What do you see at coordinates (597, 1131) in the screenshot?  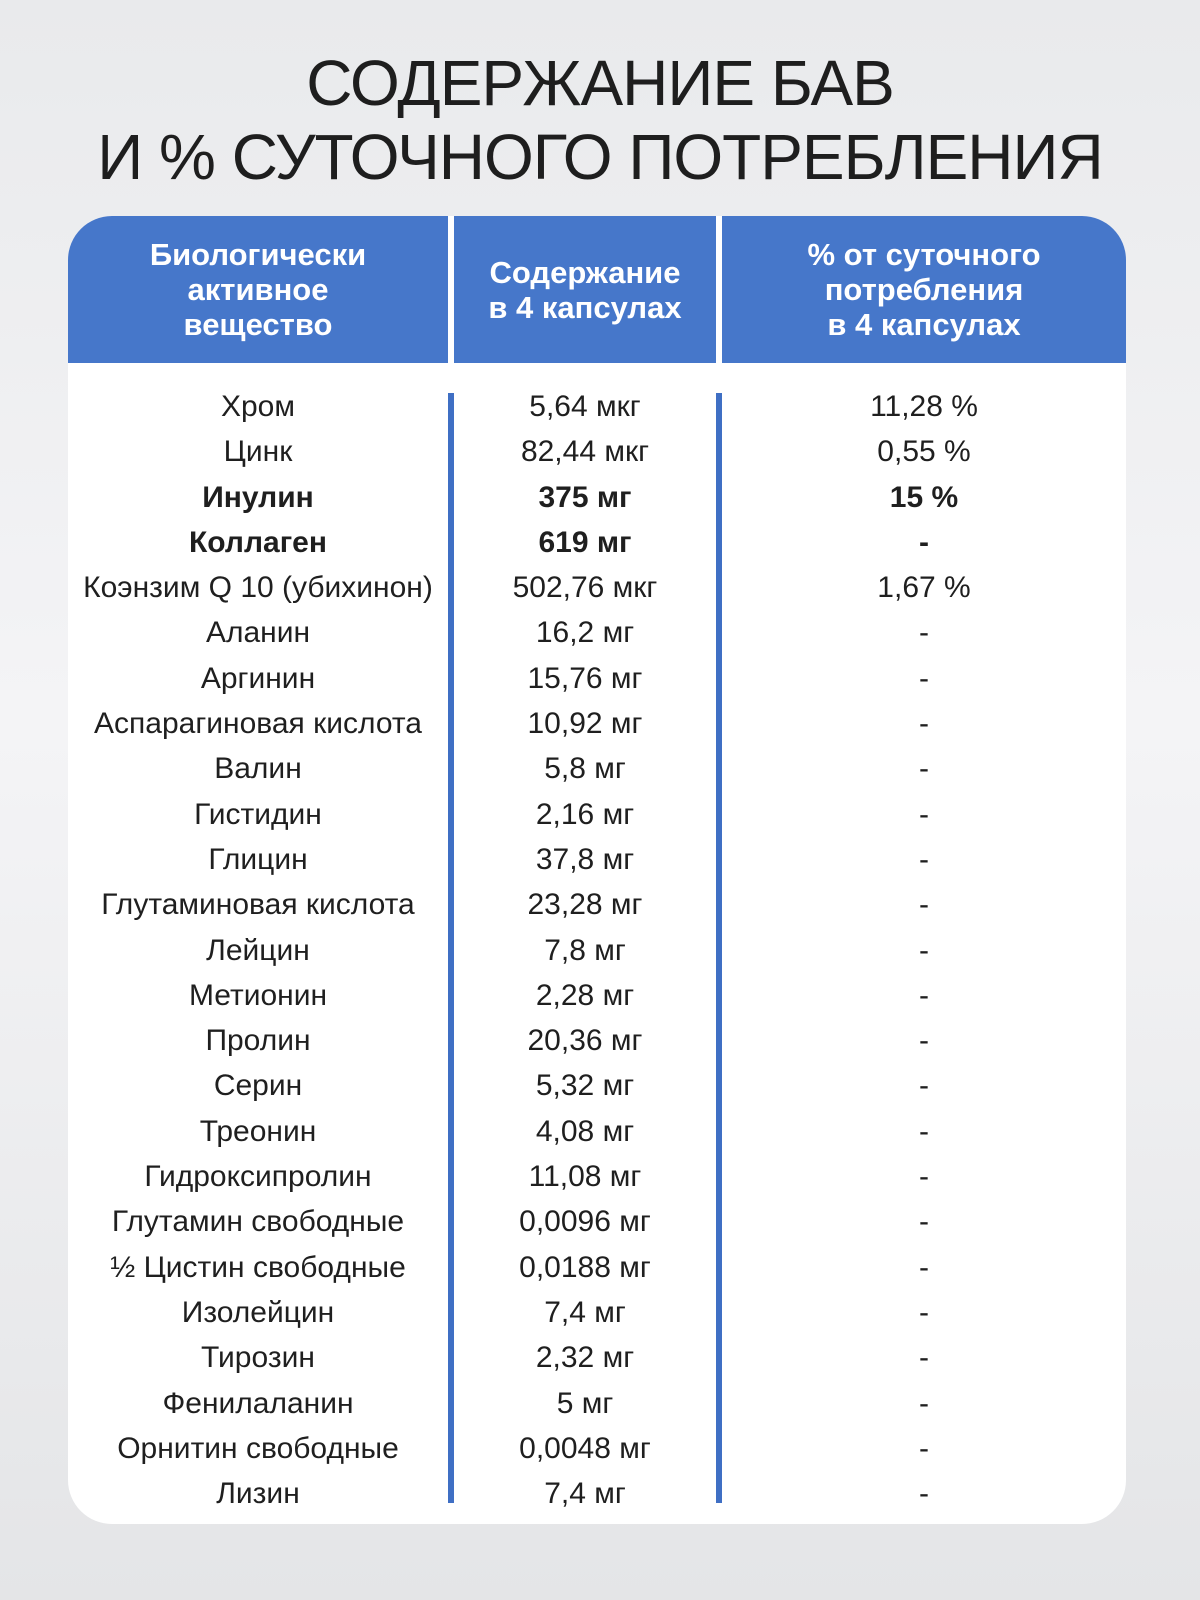 I see `table-row: Треонин 4,08 мг -` at bounding box center [597, 1131].